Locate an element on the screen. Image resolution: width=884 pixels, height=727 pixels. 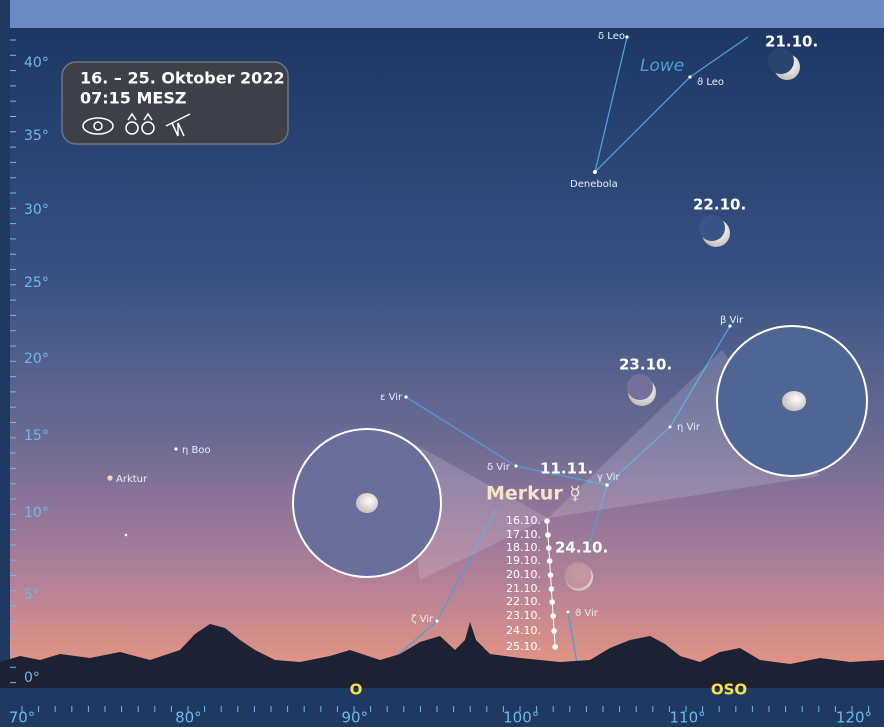
altitude-label: 40° is located at coordinates (36, 63).